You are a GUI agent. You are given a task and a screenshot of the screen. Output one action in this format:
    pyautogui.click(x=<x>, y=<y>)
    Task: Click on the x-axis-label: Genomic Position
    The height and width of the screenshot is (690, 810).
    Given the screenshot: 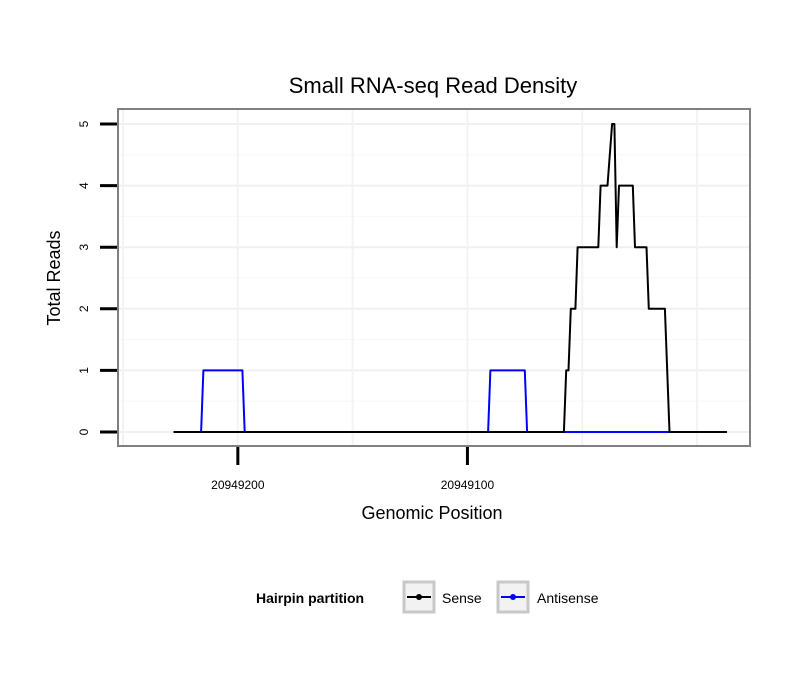 What is the action you would take?
    pyautogui.click(x=431, y=513)
    